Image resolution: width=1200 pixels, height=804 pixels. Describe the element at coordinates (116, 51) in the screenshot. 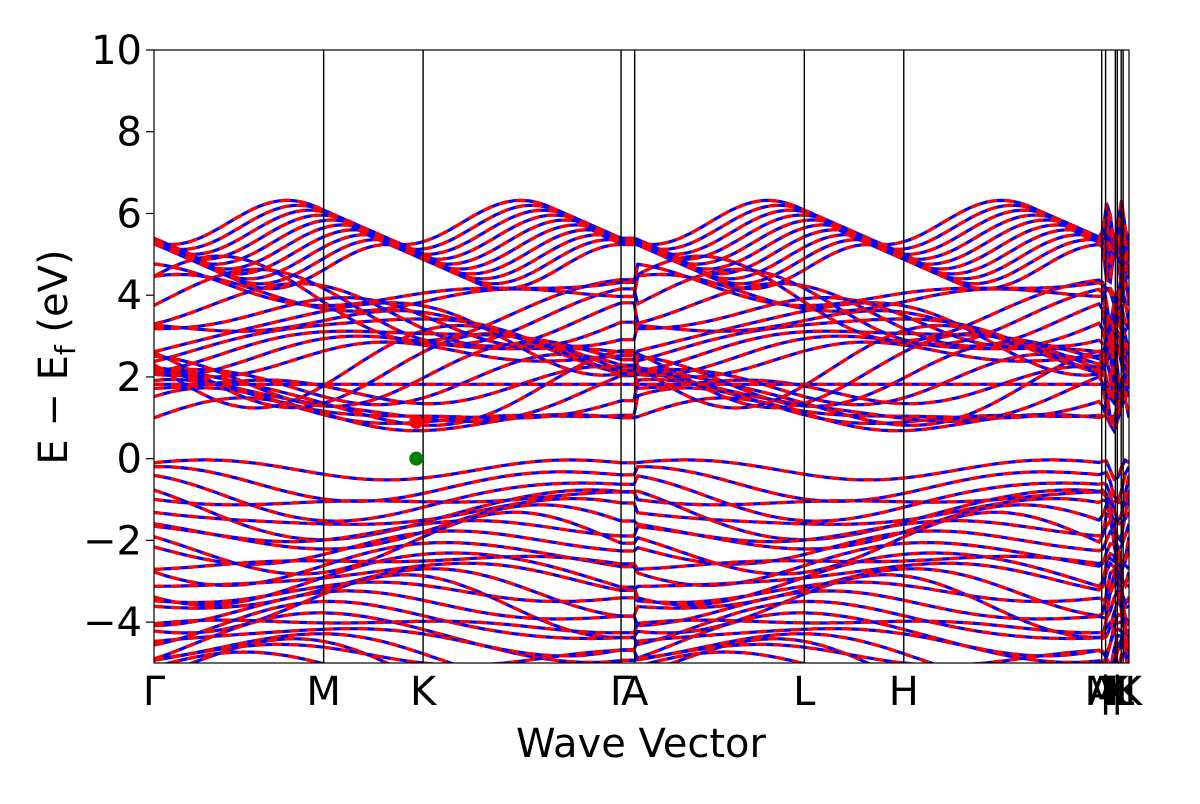

I see `y-tick-label: 10` at that location.